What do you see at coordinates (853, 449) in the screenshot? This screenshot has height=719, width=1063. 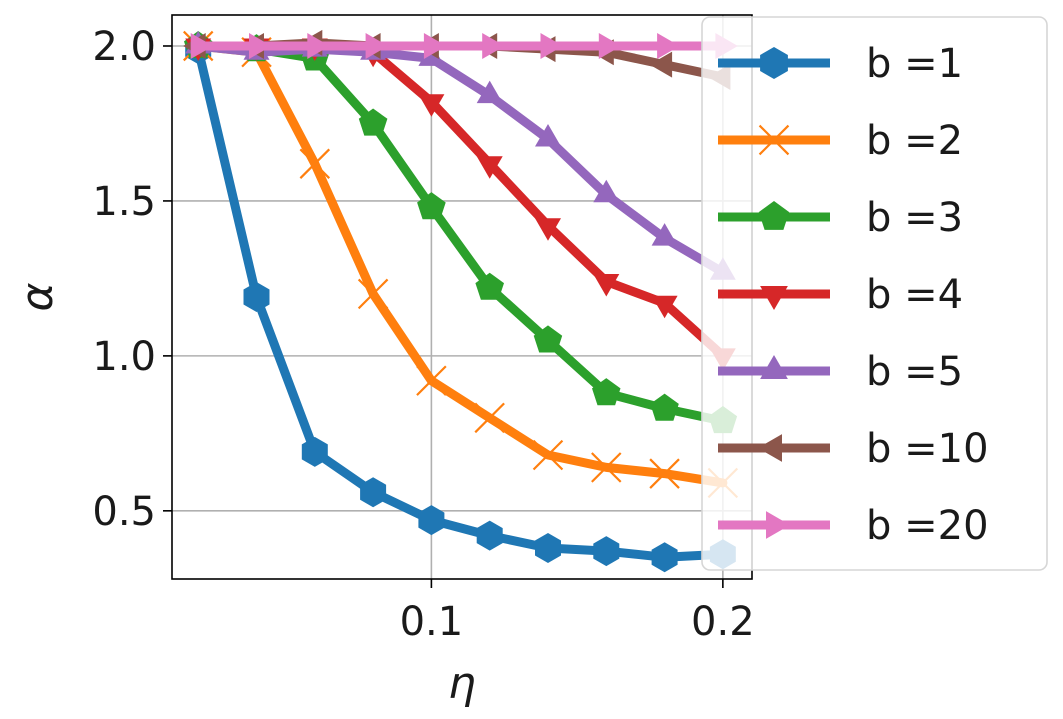 I see `legend-item: b =10` at bounding box center [853, 449].